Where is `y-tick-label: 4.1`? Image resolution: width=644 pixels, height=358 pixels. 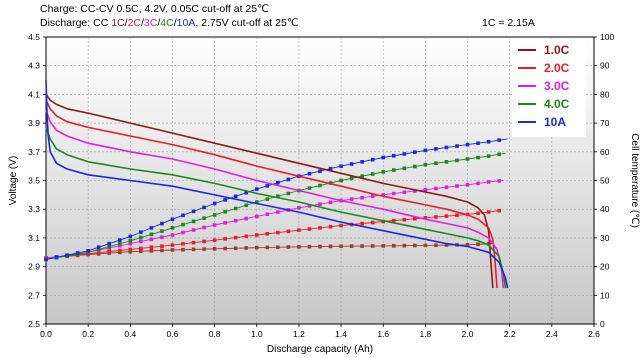 y-tick-label: 4.1 is located at coordinates (34, 94).